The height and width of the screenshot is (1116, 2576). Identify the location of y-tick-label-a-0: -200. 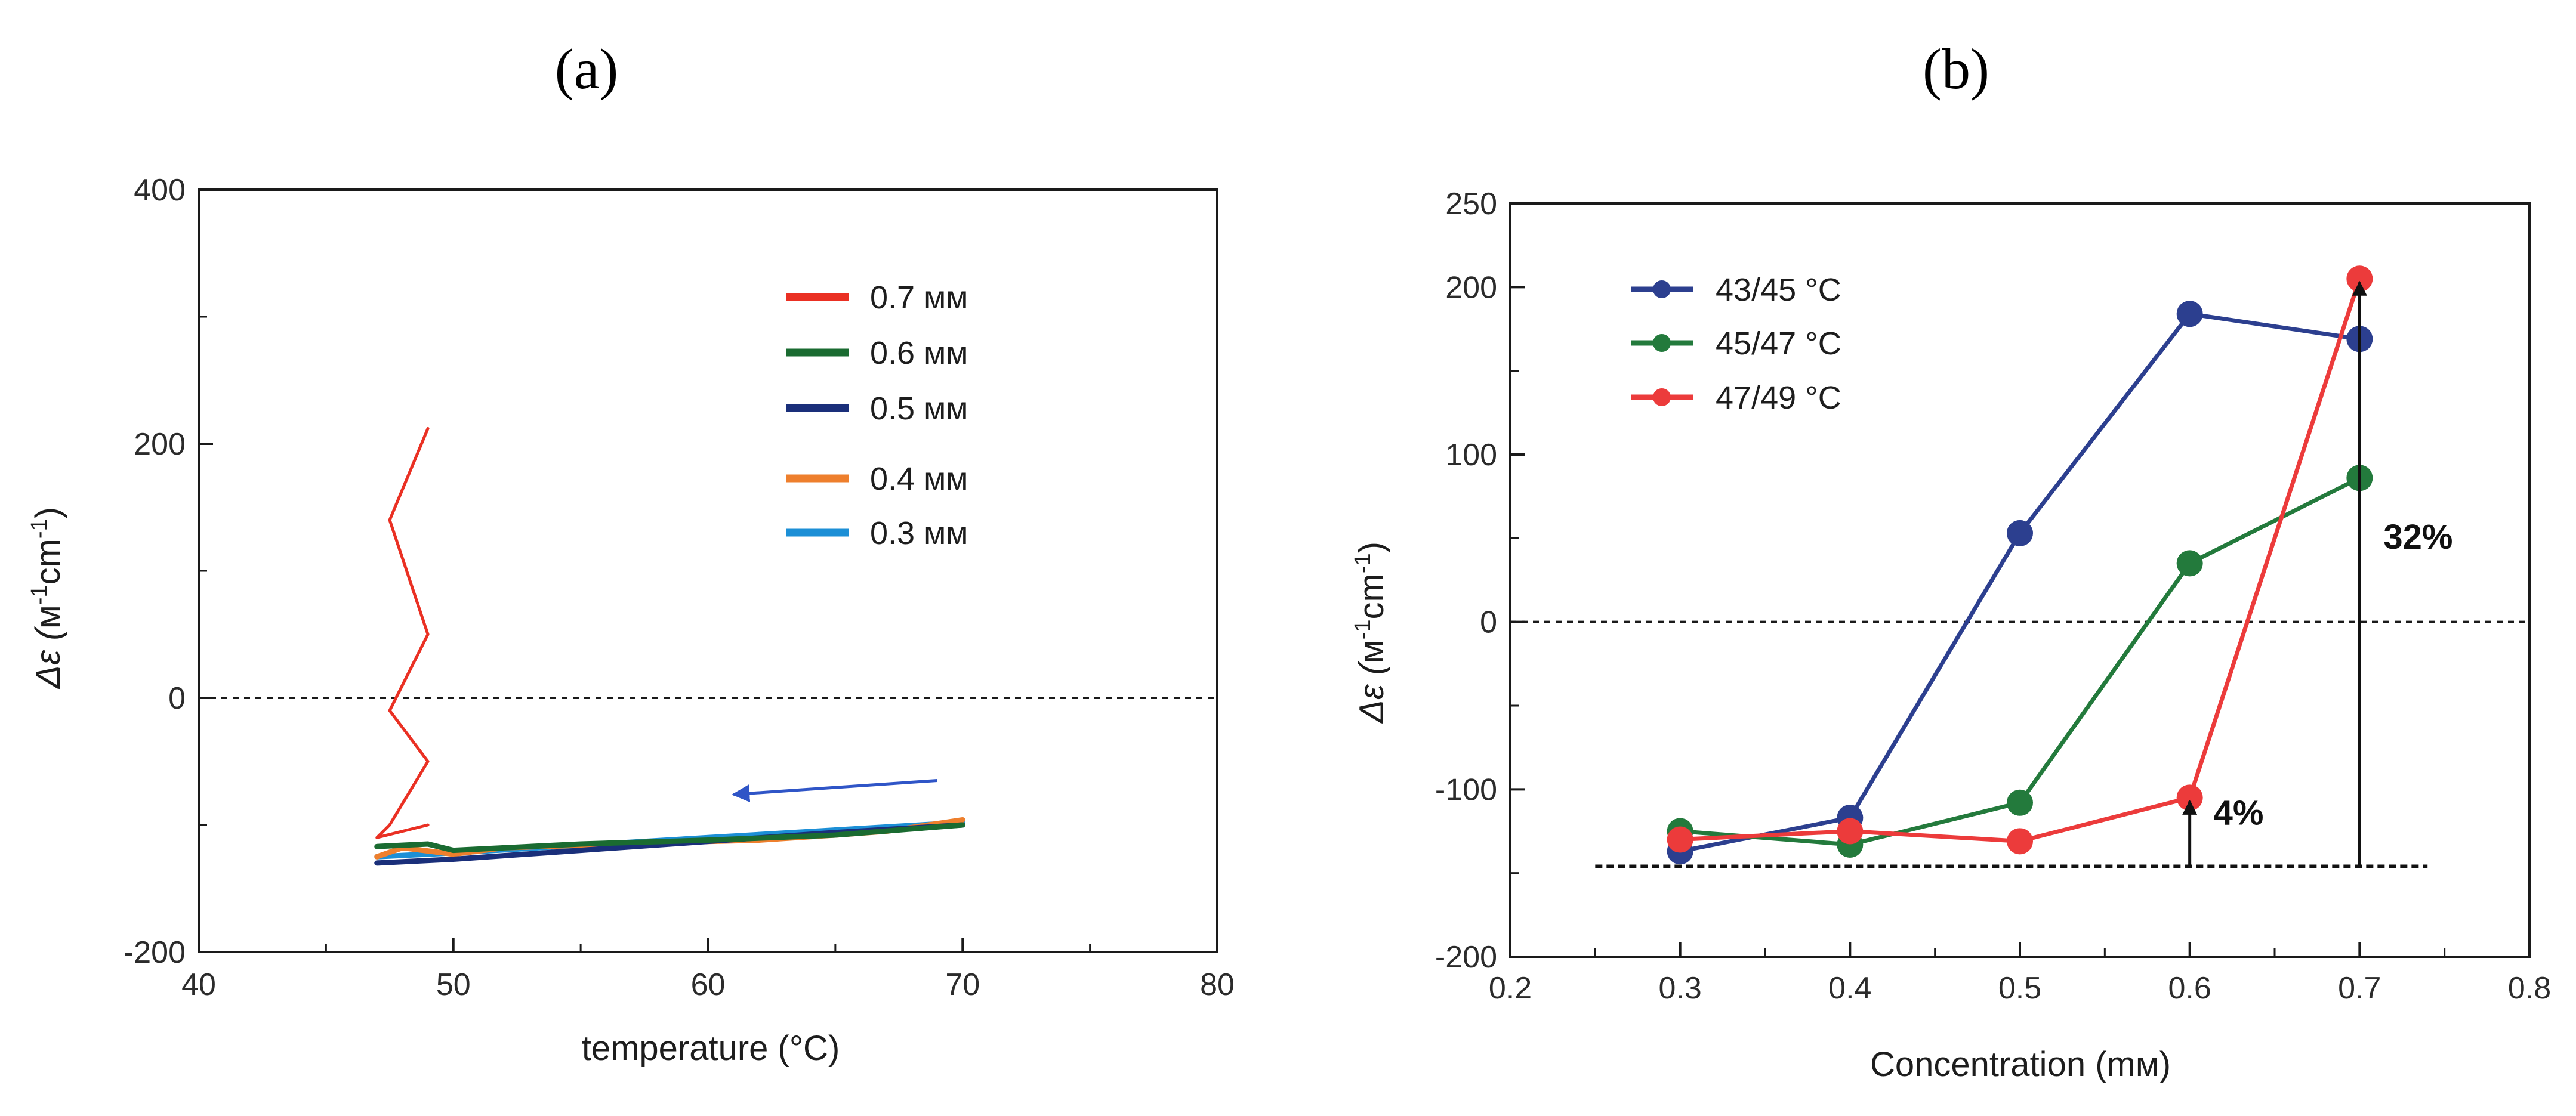
(155, 952).